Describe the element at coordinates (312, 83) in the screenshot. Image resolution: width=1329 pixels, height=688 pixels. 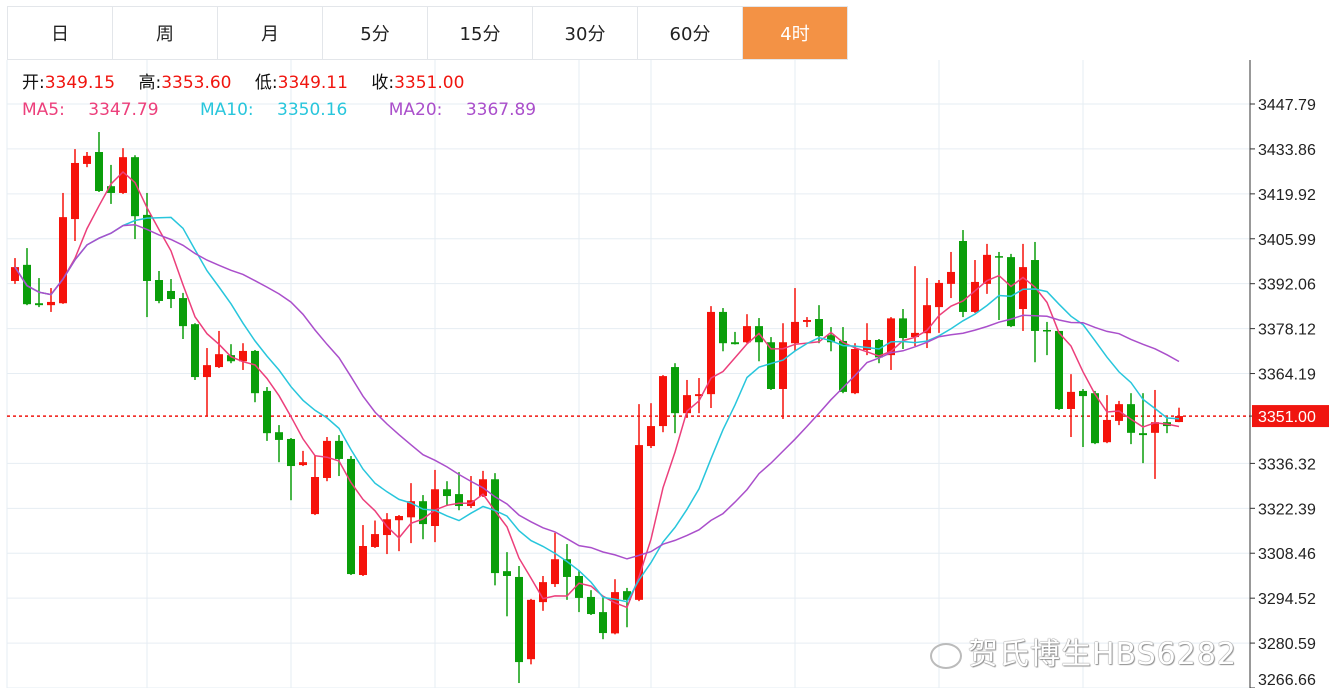
I see `low-value: 3349.11` at that location.